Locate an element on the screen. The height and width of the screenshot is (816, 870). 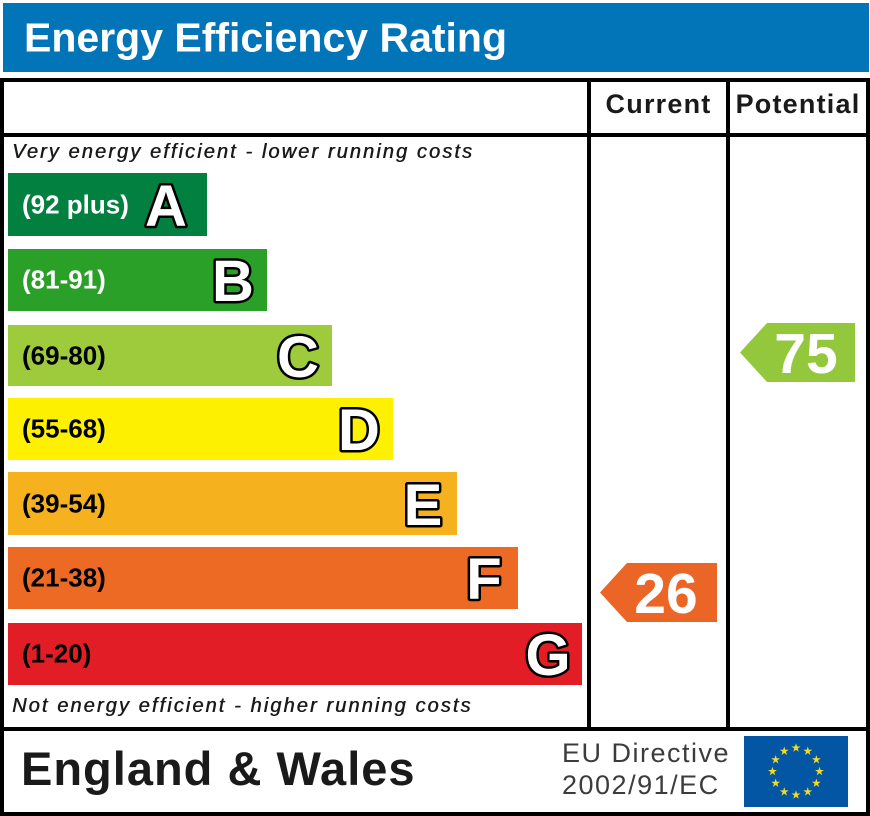
svg-text: F is located at coordinates (483, 578).